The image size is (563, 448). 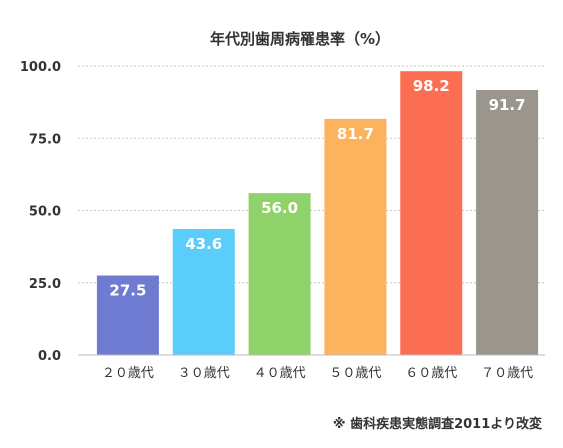 What do you see at coordinates (127, 291) in the screenshot?
I see `data-label: 27.5` at bounding box center [127, 291].